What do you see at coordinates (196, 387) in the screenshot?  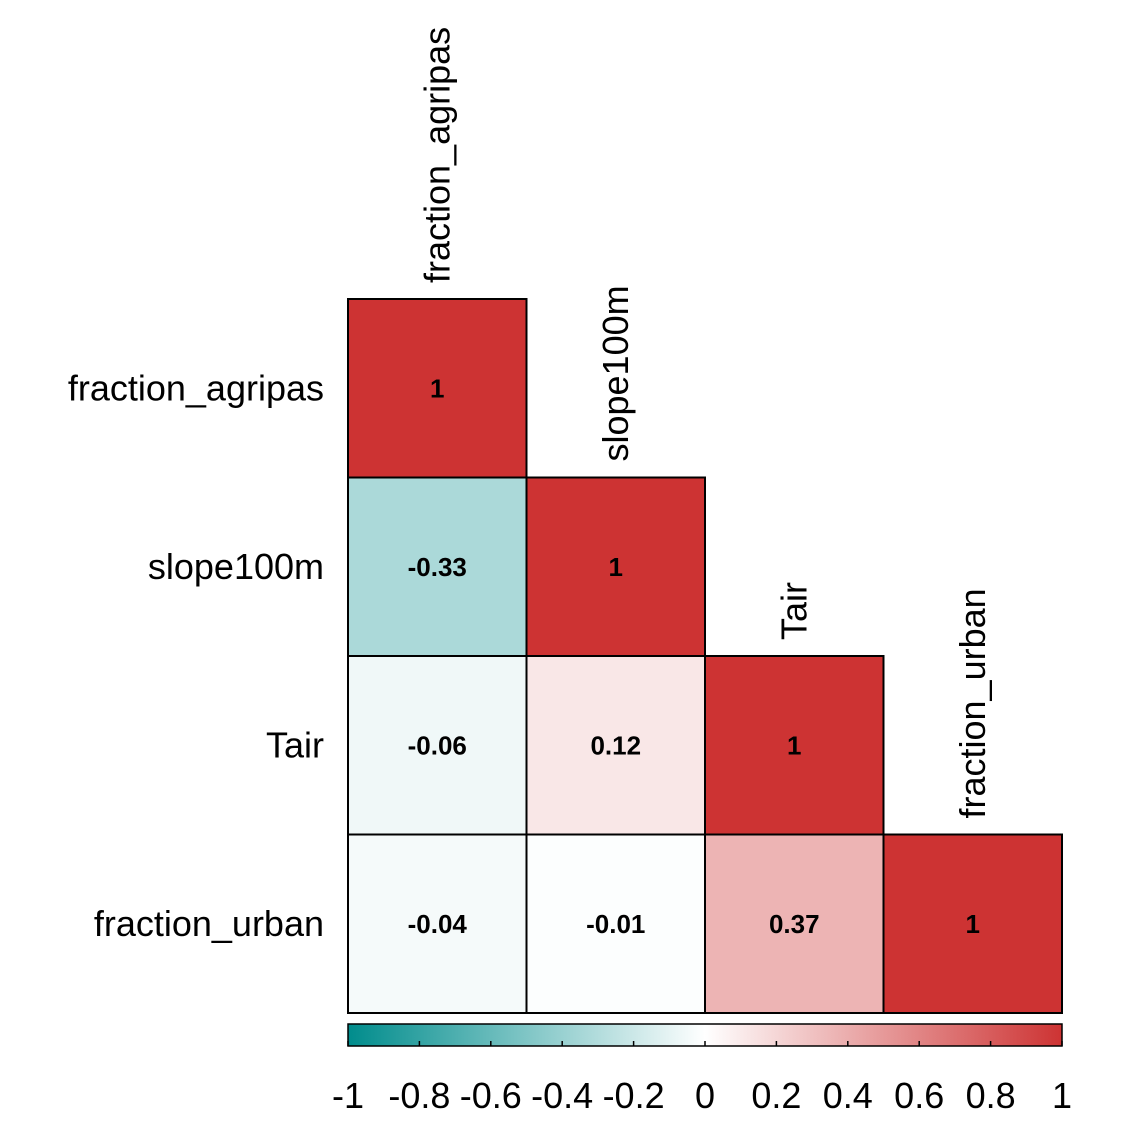 I see `row-label-fraction_agripas: fraction_agripas` at bounding box center [196, 387].